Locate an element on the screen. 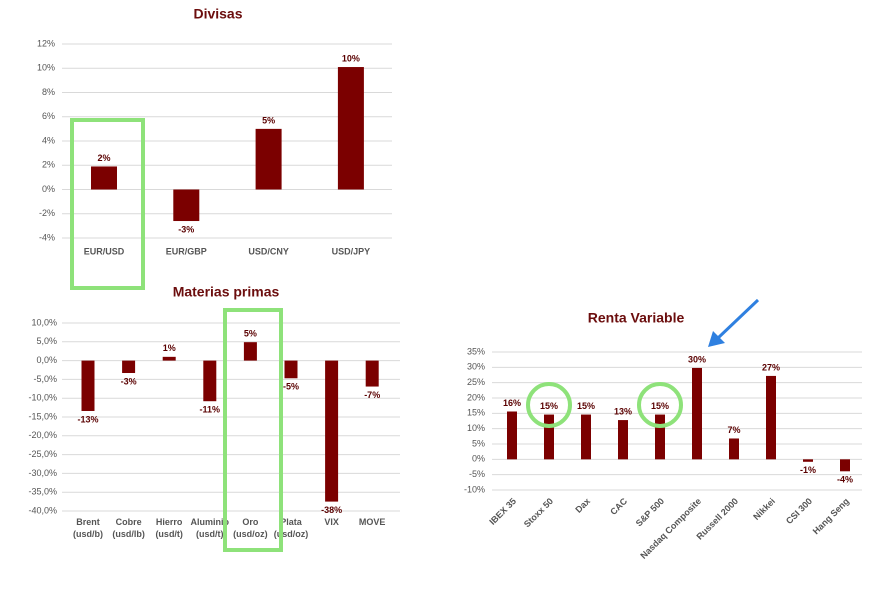 This screenshot has height=594, width=888. x-tick-label: Hierro (usd/t) is located at coordinates (169, 528).